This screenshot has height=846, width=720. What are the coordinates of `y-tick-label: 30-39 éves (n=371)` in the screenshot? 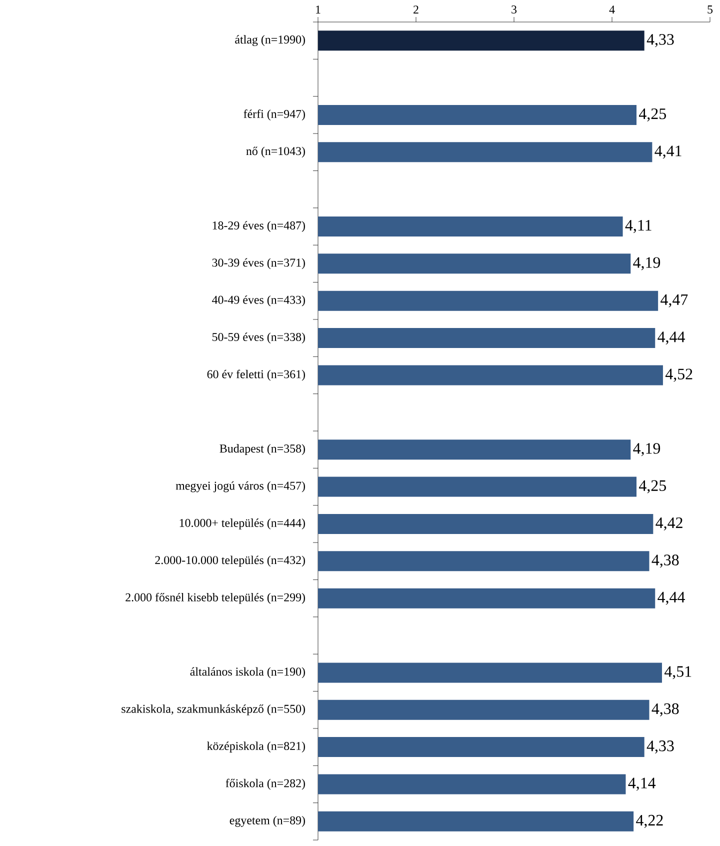 It's located at (258, 264).